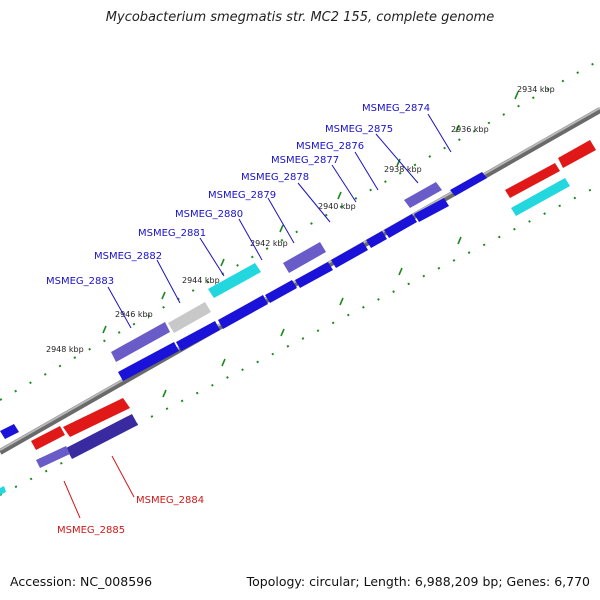 This screenshot has width=600, height=600. What do you see at coordinates (242, 195) in the screenshot?
I see `gene-label: MSMEG_2879` at bounding box center [242, 195].